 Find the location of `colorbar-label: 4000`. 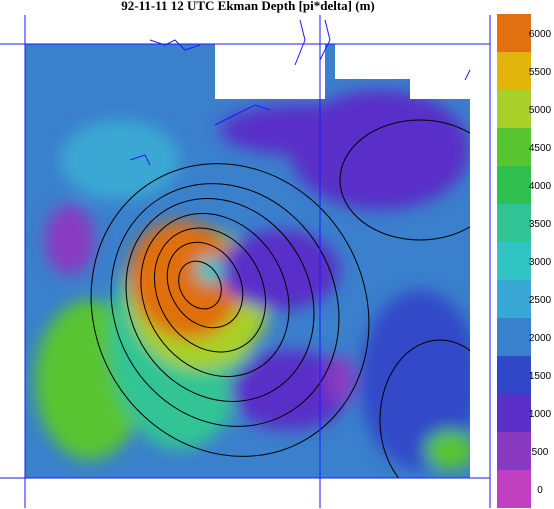

colorbar-label: 4000 is located at coordinates (540, 186).